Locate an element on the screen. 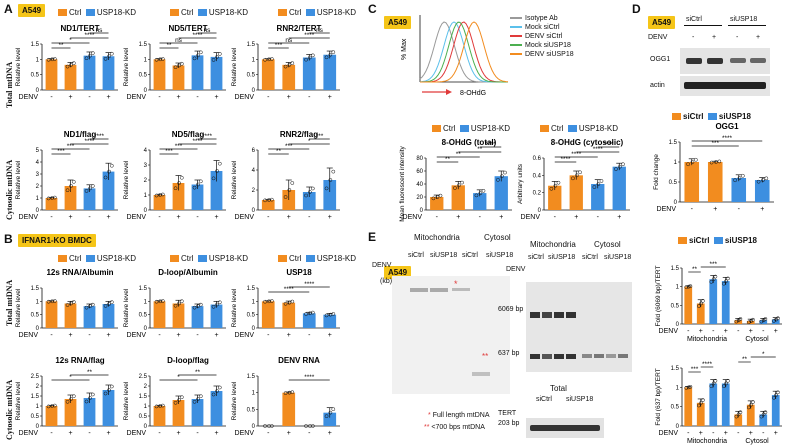  group-label-cyto: Cytosol is located at coordinates (757, 339).